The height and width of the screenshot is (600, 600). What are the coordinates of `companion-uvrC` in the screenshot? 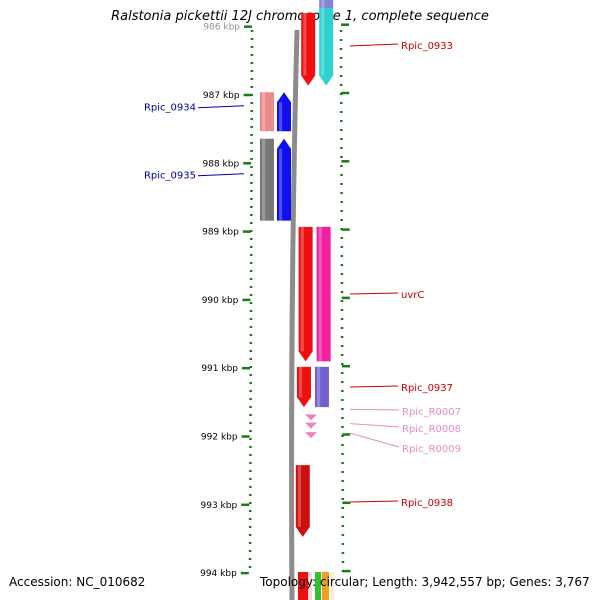 It's located at (323, 294).